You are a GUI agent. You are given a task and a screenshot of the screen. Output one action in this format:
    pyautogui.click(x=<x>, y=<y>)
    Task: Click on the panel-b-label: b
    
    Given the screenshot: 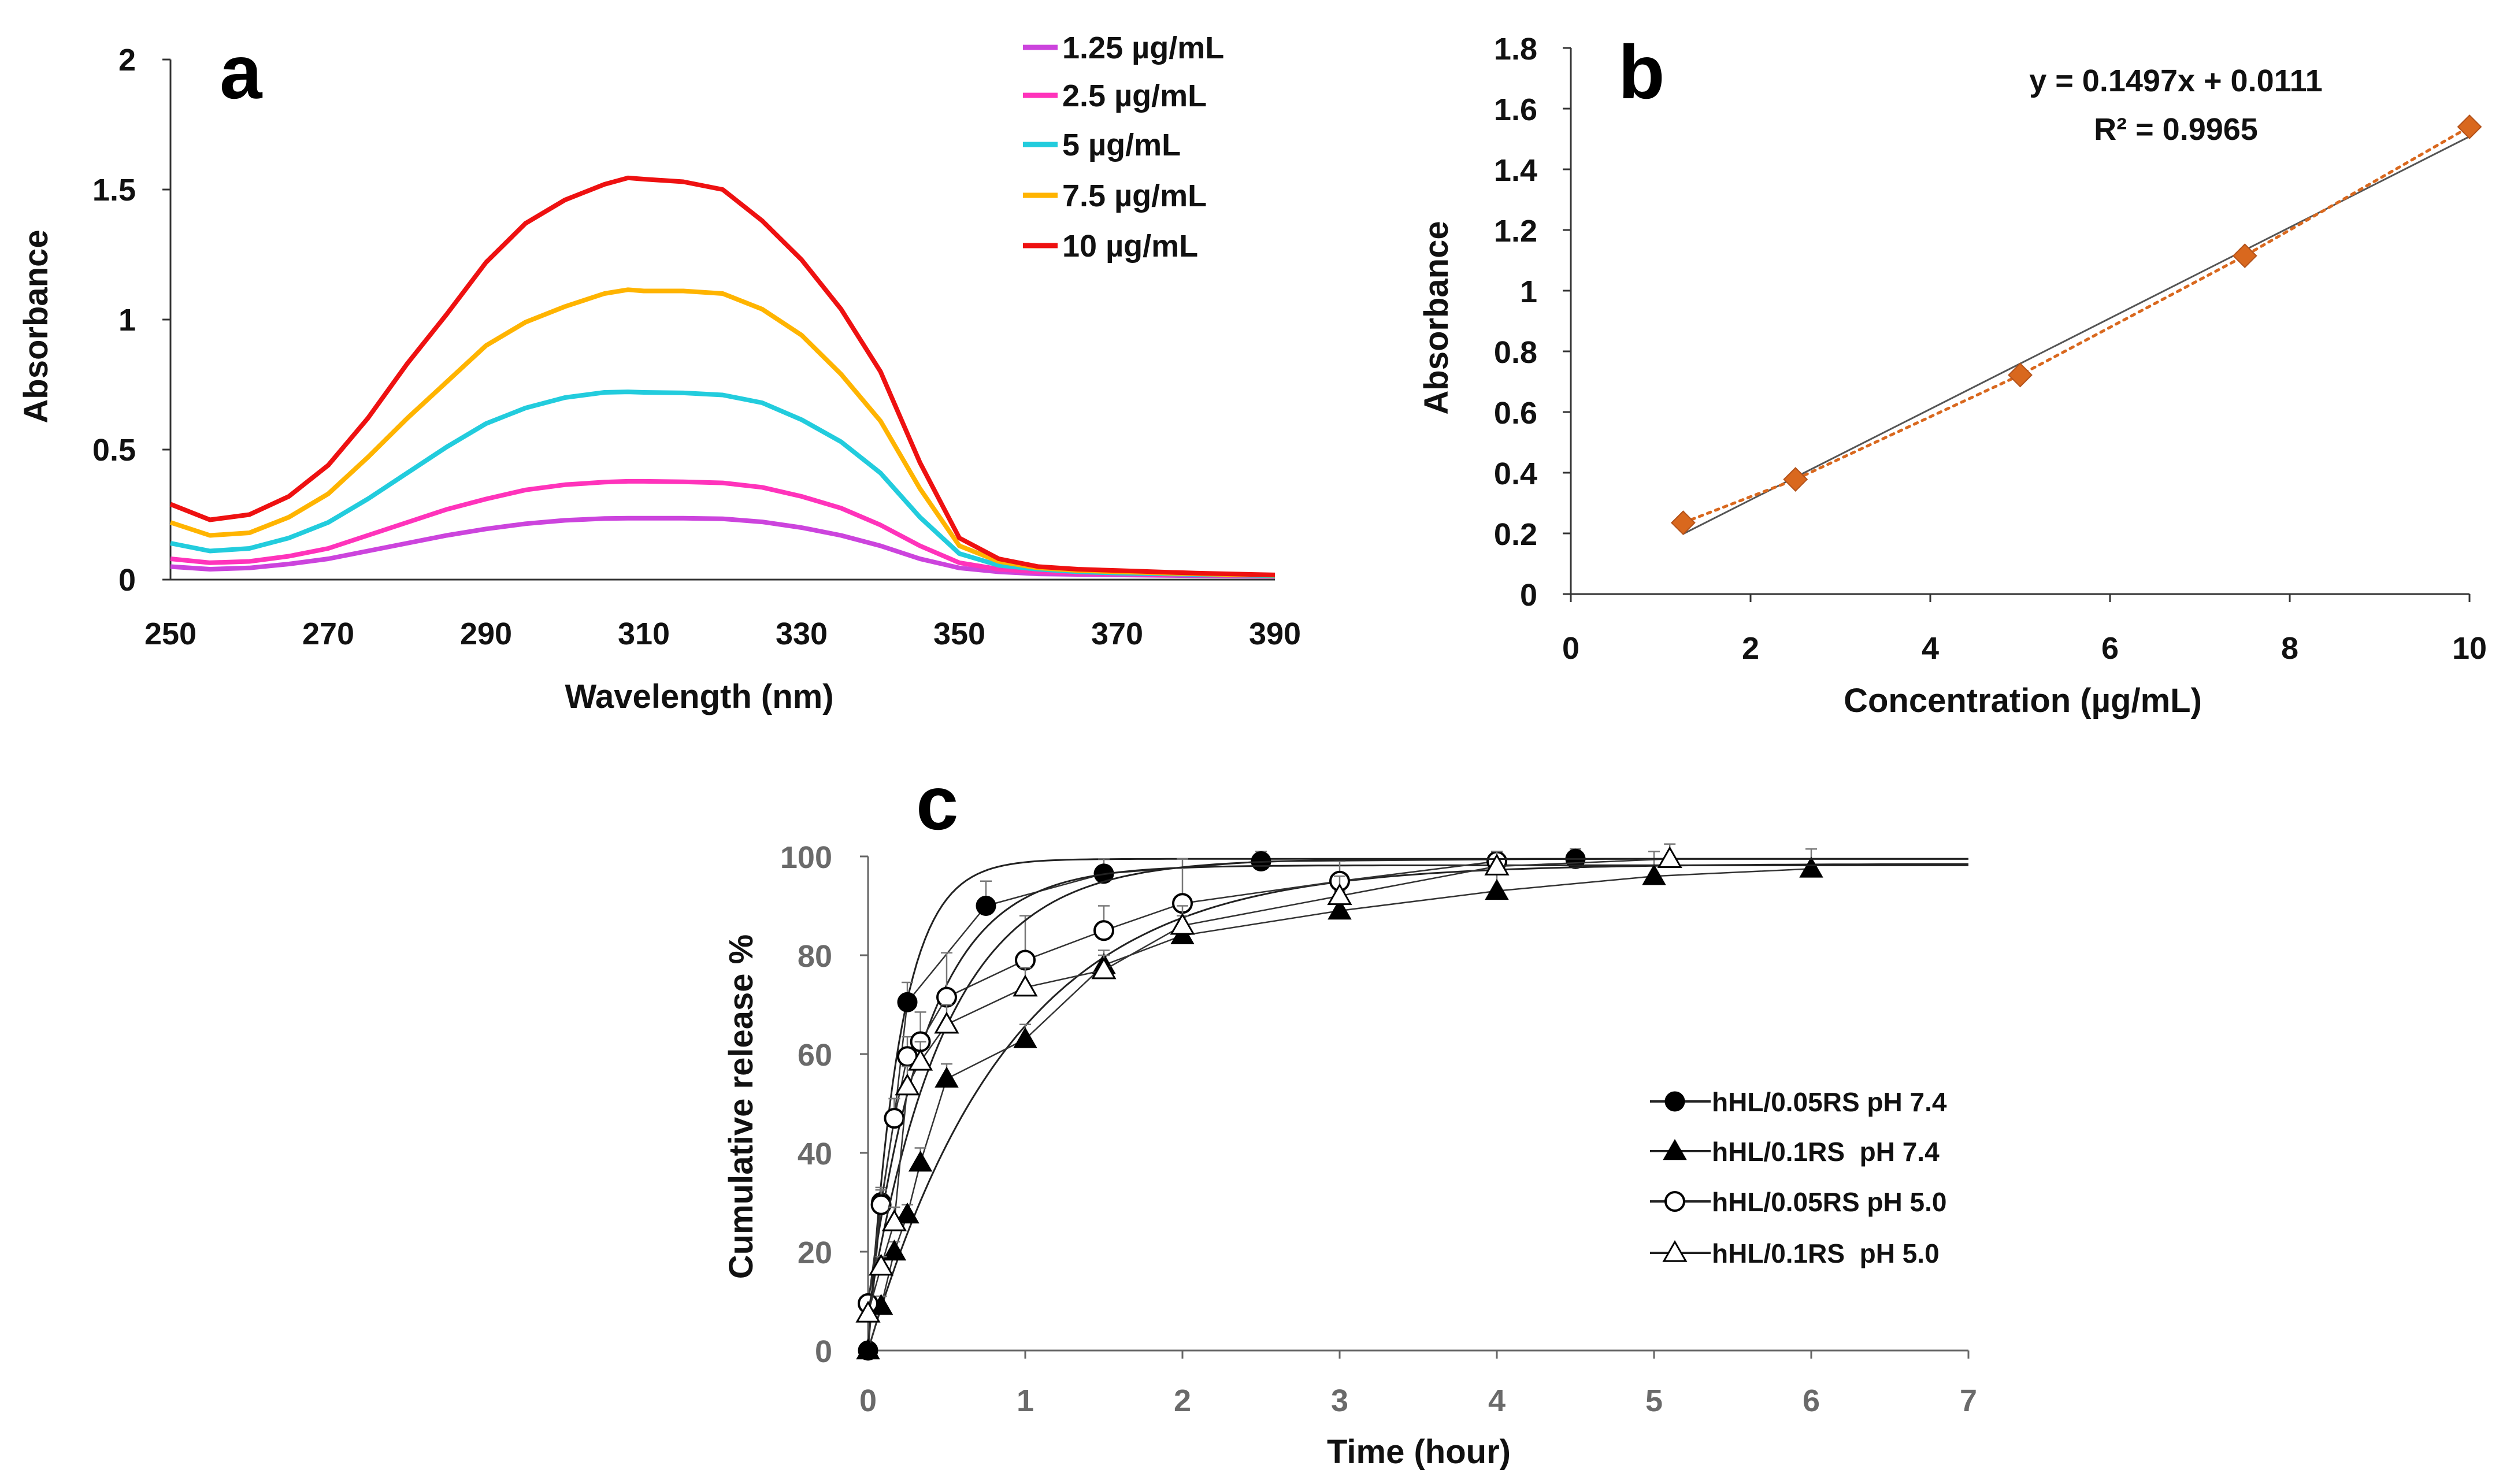 What is the action you would take?
    pyautogui.click(x=1641, y=71)
    